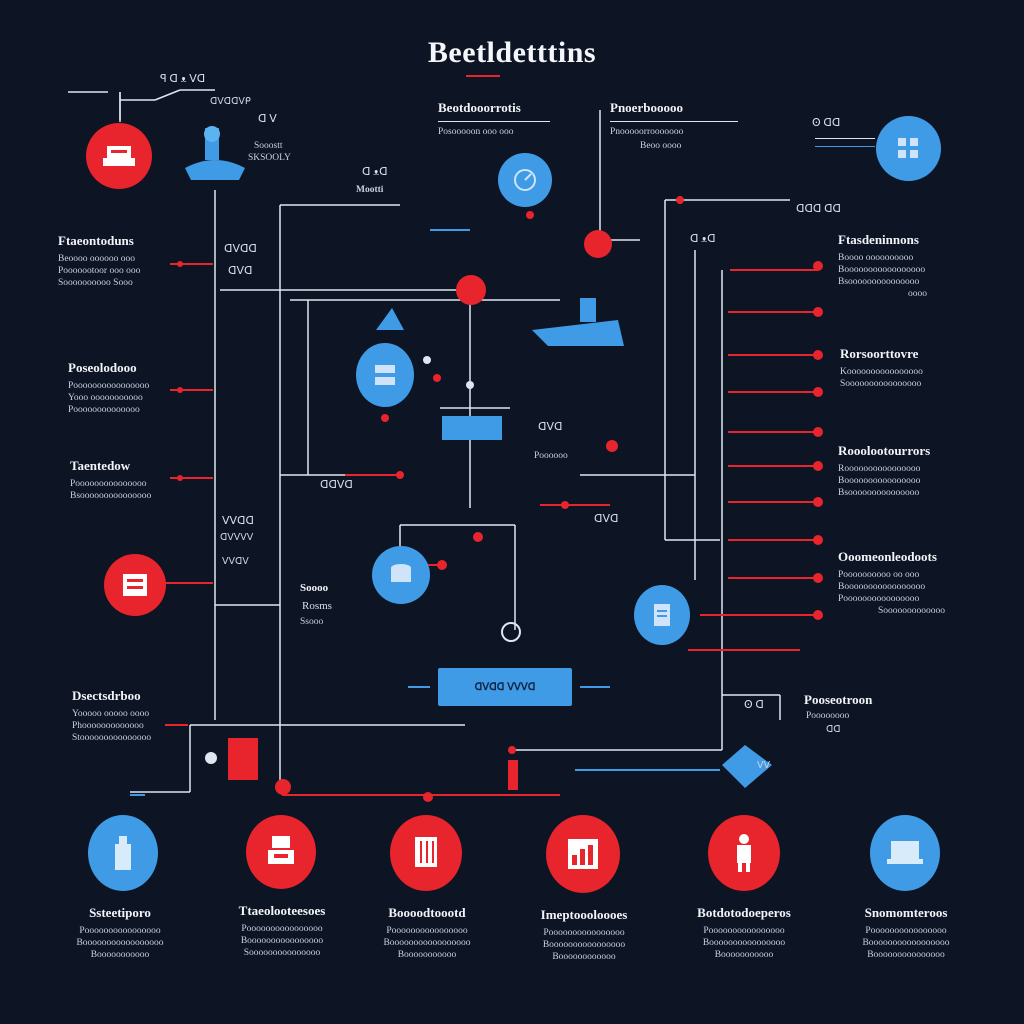 The image size is (1024, 1024). What do you see at coordinates (215, 153) in the screenshot?
I see `faucet-icon` at bounding box center [215, 153].